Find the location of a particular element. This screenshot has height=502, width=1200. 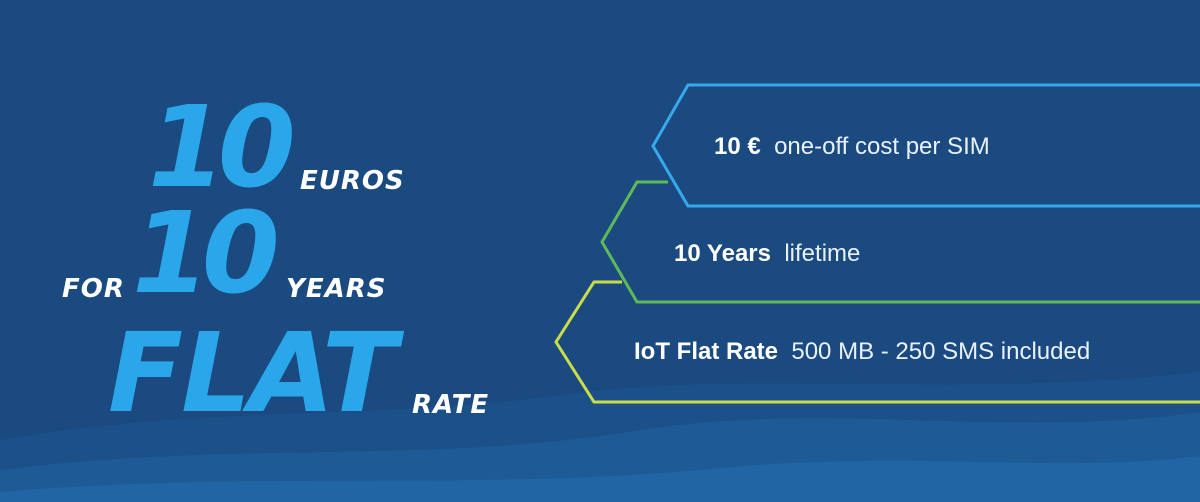

amount-unit-label: EUROS is located at coordinates (352, 181).